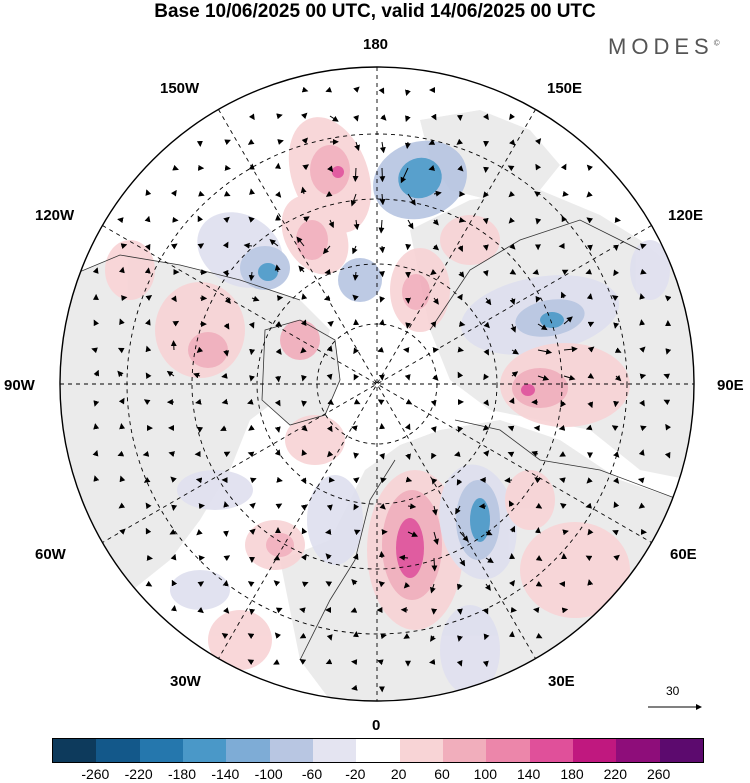 This screenshot has height=783, width=750. Describe the element at coordinates (355, 774) in the screenshot. I see `colorbar-tick-label: -20` at that location.